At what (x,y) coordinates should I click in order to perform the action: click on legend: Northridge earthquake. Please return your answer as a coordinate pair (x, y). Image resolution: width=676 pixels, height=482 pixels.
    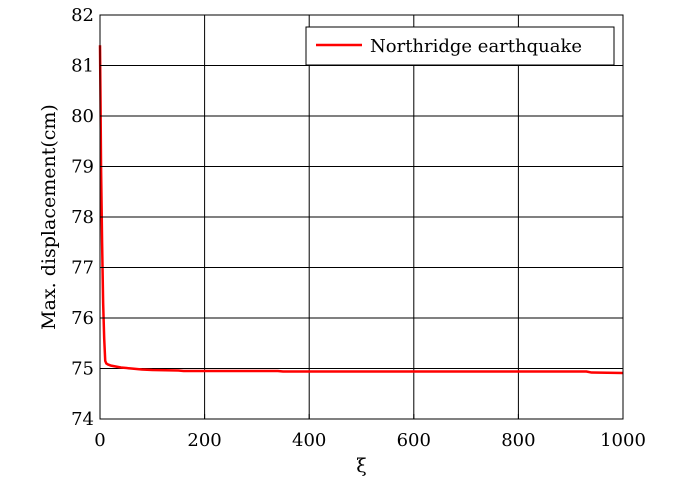
    Looking at the image, I should click on (460, 46).